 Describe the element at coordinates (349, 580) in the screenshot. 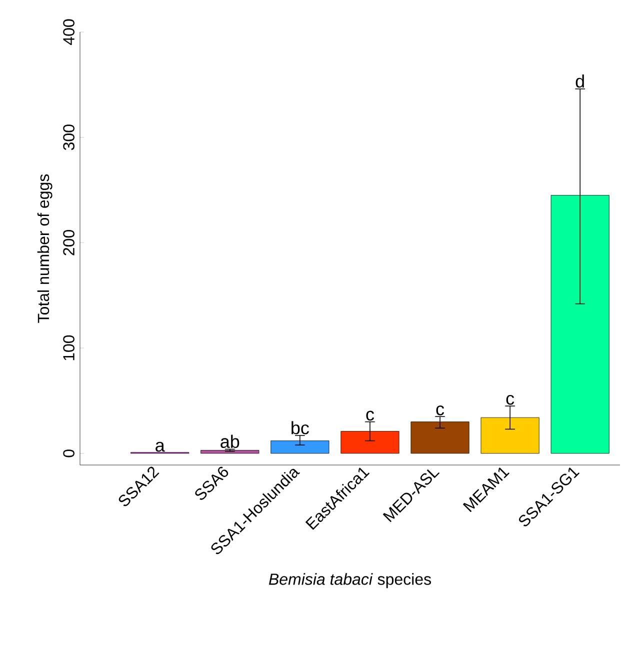

I see `x-axis-title: Bemisia tabaci species` at that location.